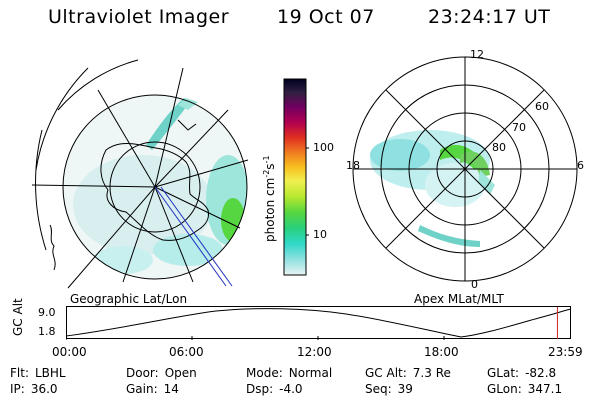 This screenshot has height=400, width=600. I want to click on altitude-plot-frame, so click(318, 322).